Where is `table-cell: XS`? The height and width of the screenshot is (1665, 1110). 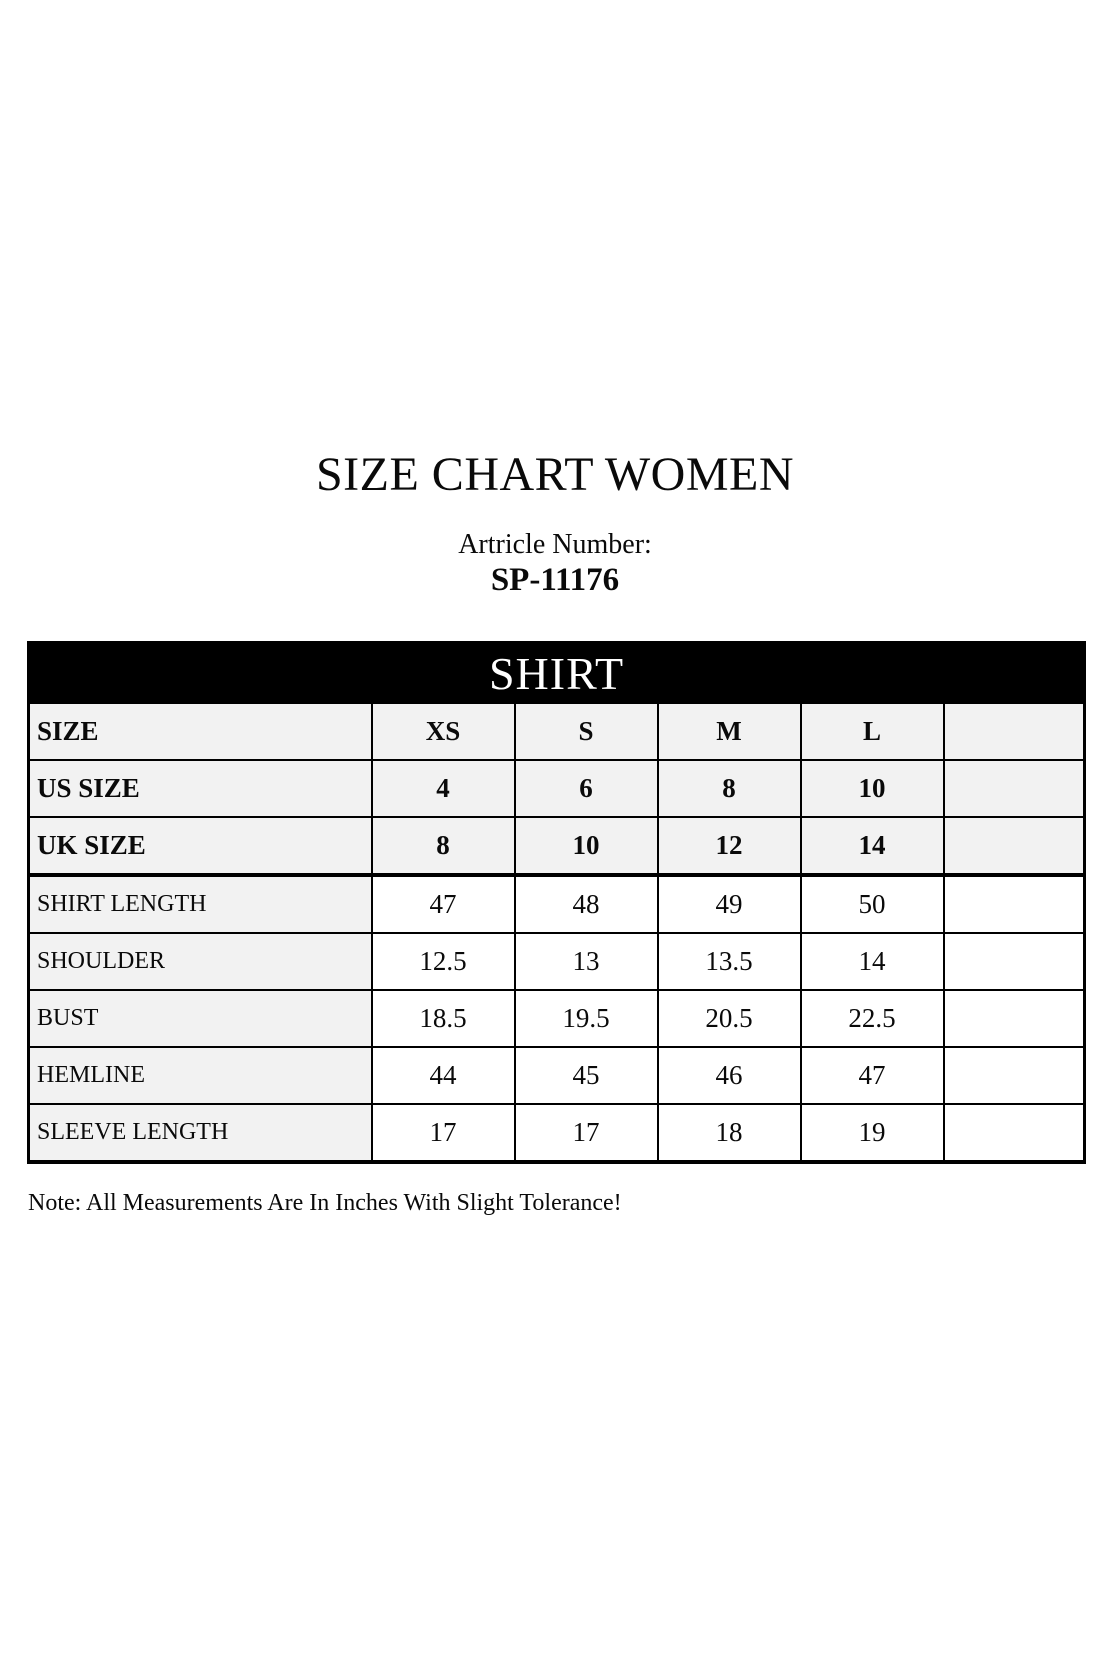 table-cell: XS is located at coordinates (443, 731).